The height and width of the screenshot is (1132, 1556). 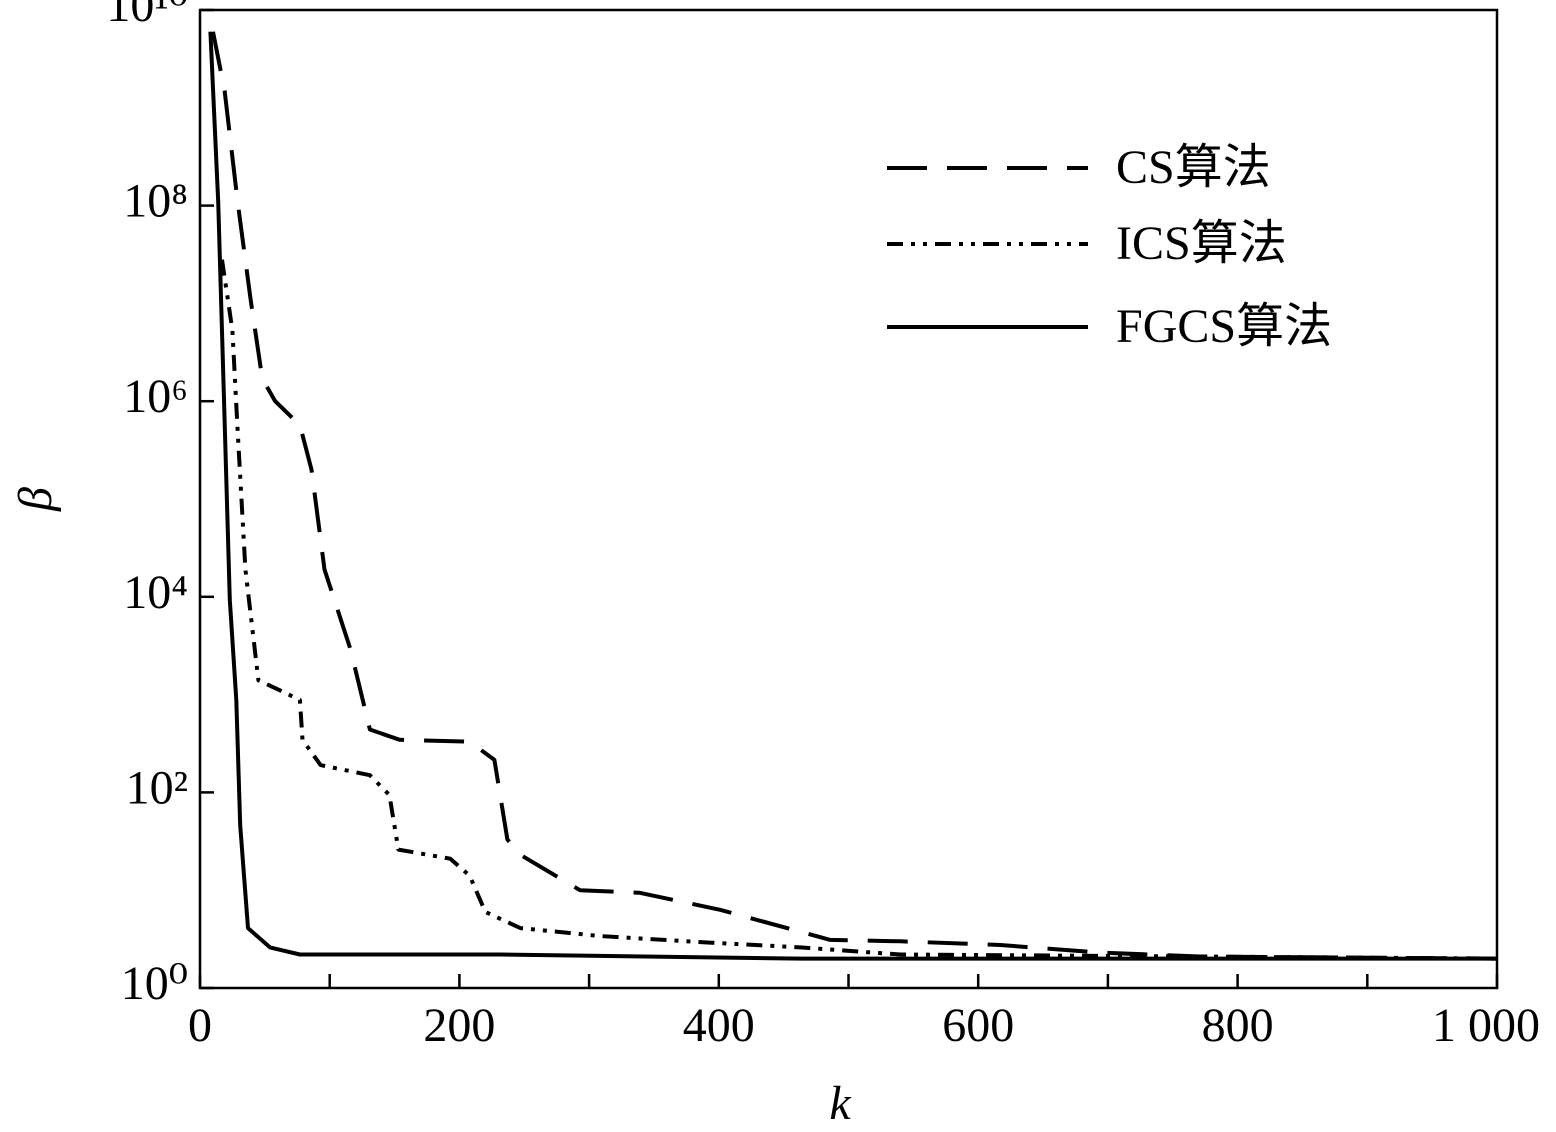 What do you see at coordinates (157, 787) in the screenshot?
I see `y-tick-label: 10²` at bounding box center [157, 787].